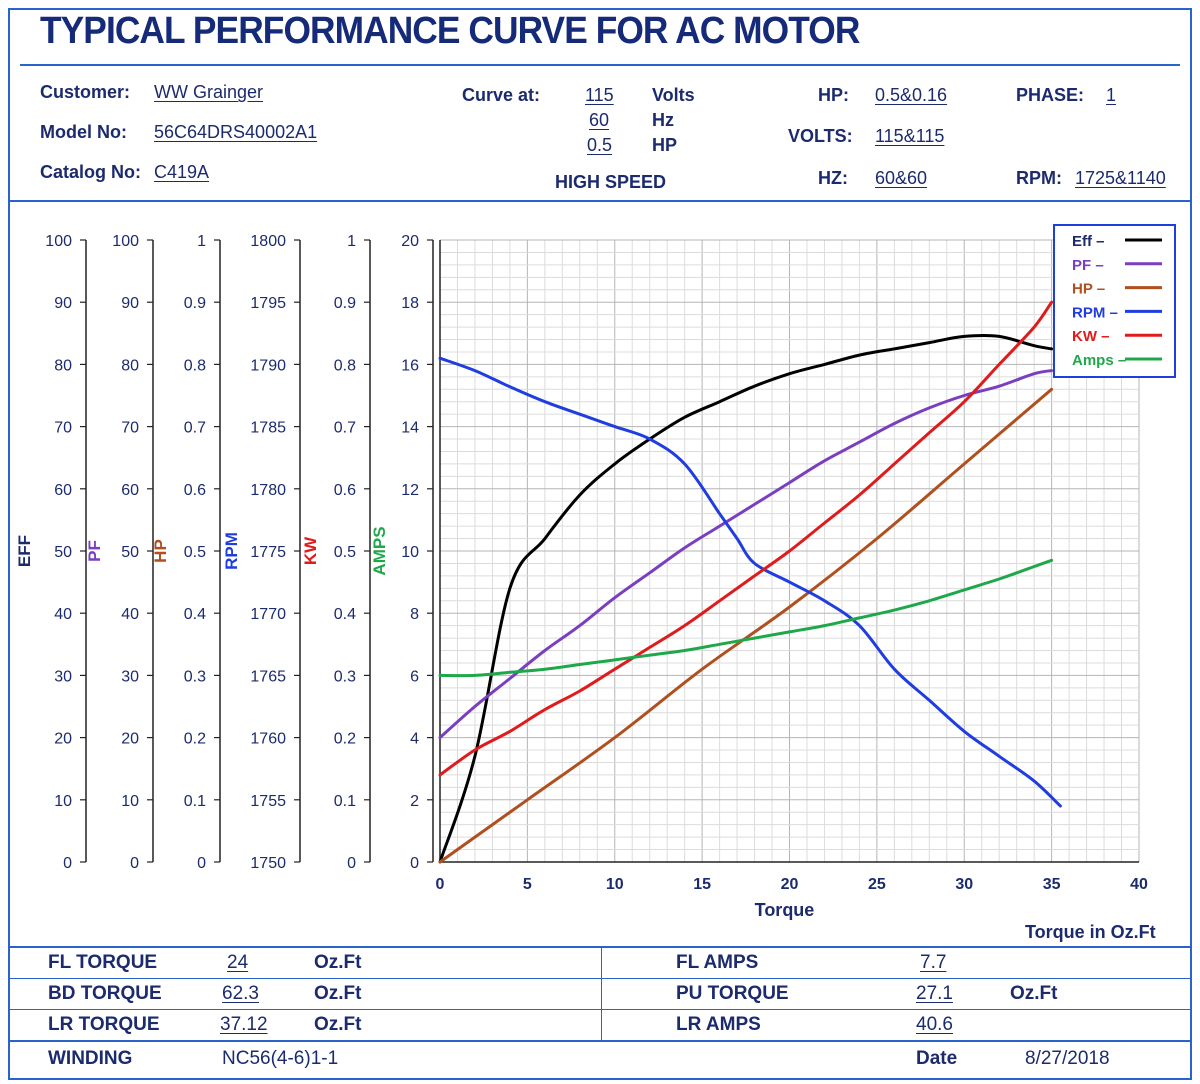 Image resolution: width=1200 pixels, height=1084 pixels. I want to click on date-label: Date, so click(937, 1058).